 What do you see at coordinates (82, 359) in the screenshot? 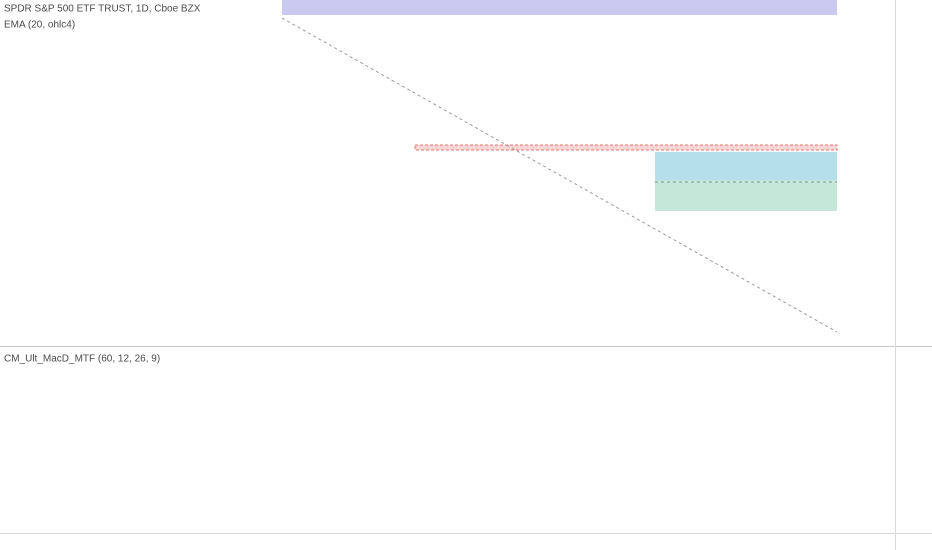
I see `indicator-title: CM_Ult_MacD_MTF (60, 12, 26, 9)` at bounding box center [82, 359].